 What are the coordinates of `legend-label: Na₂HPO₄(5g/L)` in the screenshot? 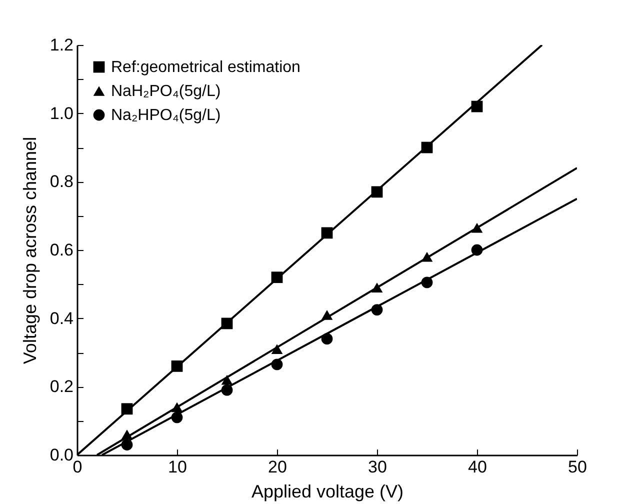 It's located at (166, 115).